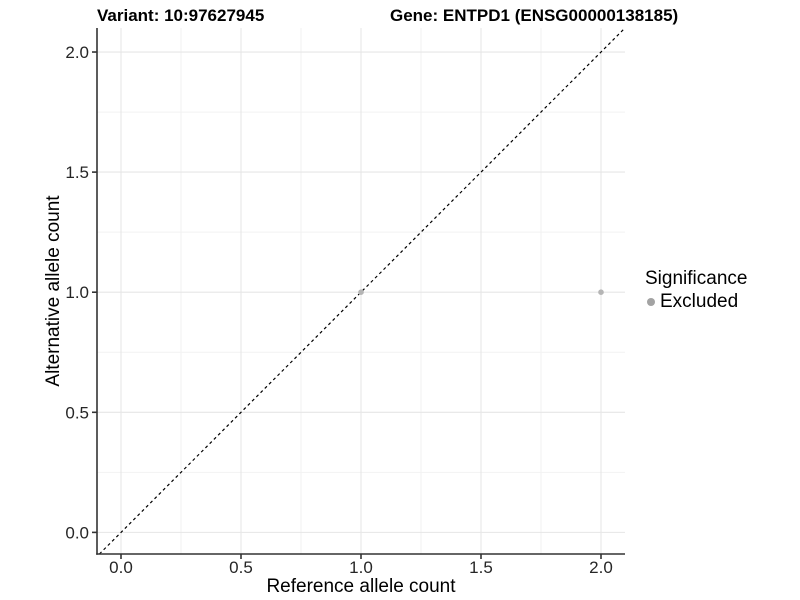  I want to click on legend-item-label: Excluded, so click(699, 301).